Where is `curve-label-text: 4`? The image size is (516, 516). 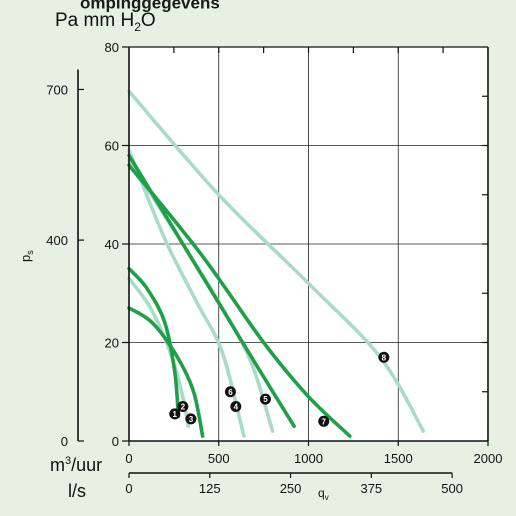
curve-label-text: 4 is located at coordinates (236, 407).